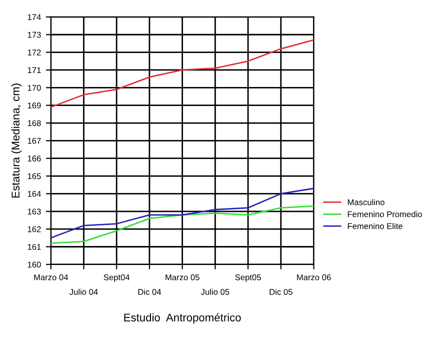 The height and width of the screenshot is (339, 424). Describe the element at coordinates (34, 265) in the screenshot. I see `y-tick-label: 160` at that location.